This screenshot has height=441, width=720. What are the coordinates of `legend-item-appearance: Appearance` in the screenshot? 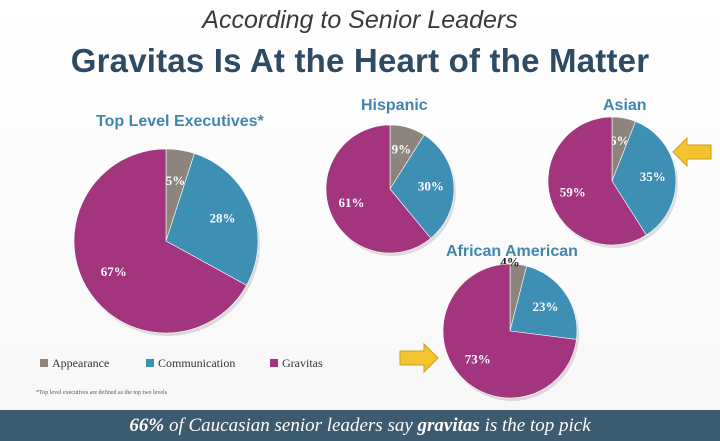 It's located at (74, 363).